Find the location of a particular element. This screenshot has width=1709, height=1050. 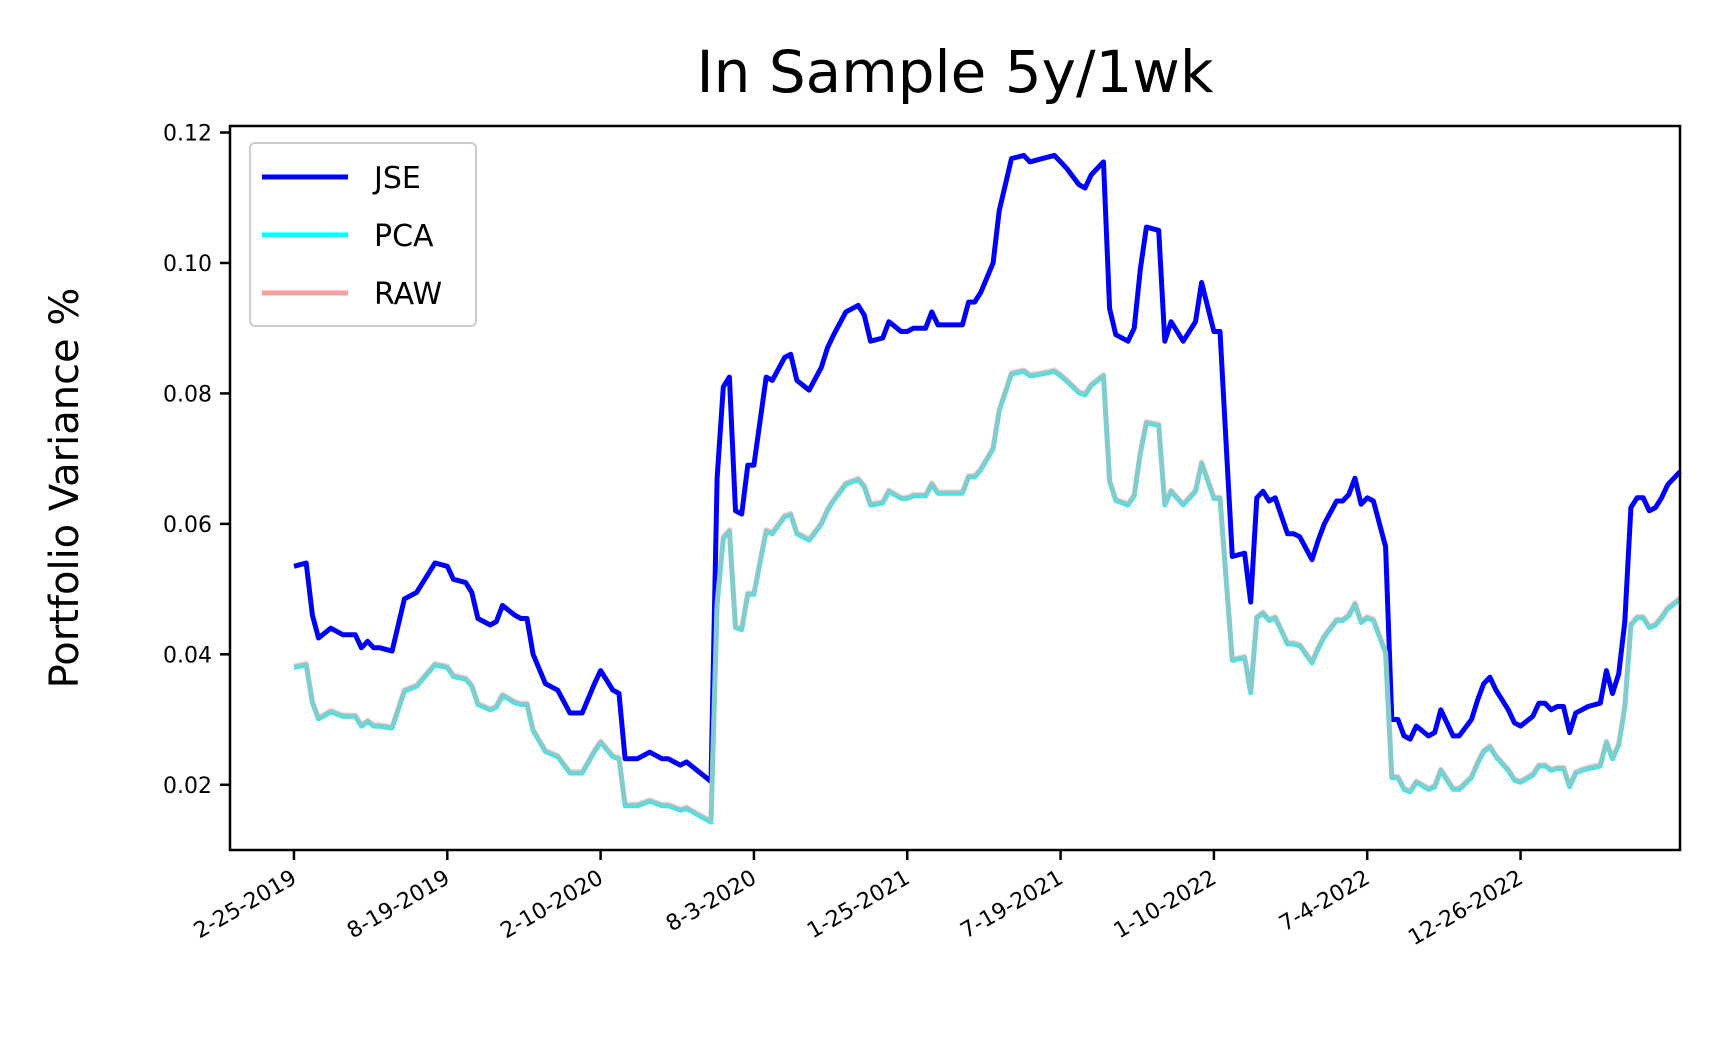

y-tick-label: 0.10 is located at coordinates (187, 264).